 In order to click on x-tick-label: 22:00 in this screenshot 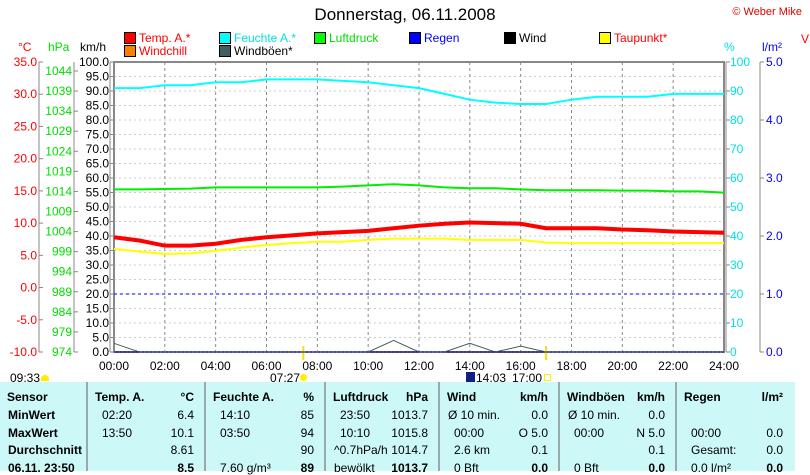, I will do `click(673, 366)`.